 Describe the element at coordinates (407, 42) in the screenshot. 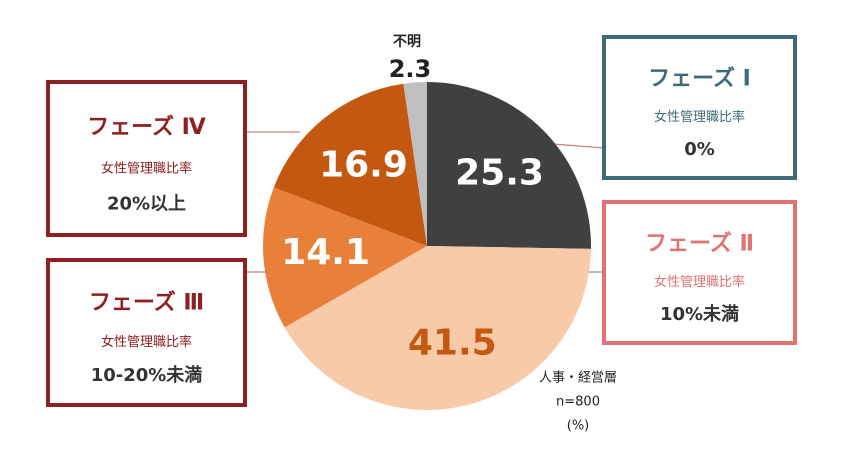

I see `category-label: 不明` at that location.